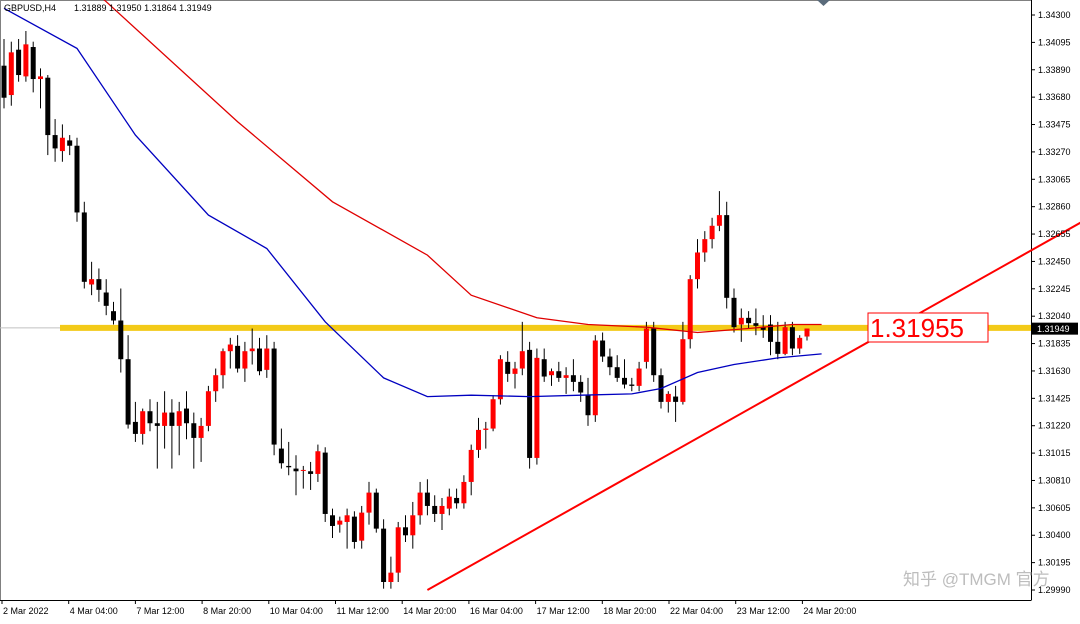 The height and width of the screenshot is (624, 1080). What do you see at coordinates (1054, 316) in the screenshot?
I see `price-tick-label: 1.32040` at bounding box center [1054, 316].